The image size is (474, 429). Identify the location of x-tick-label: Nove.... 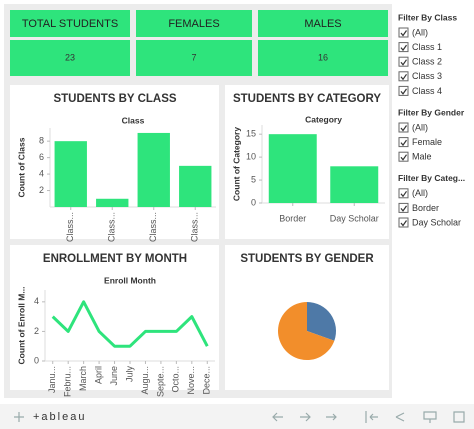
(191, 380).